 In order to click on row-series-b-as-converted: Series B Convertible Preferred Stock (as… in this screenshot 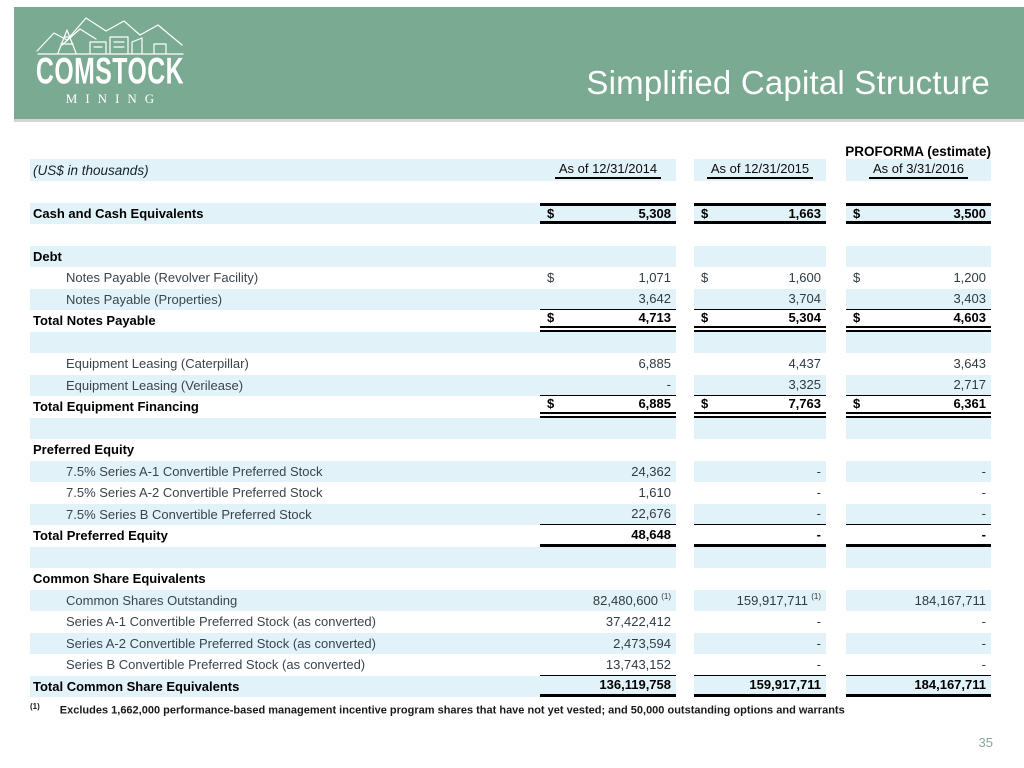, I will do `click(510, 665)`.